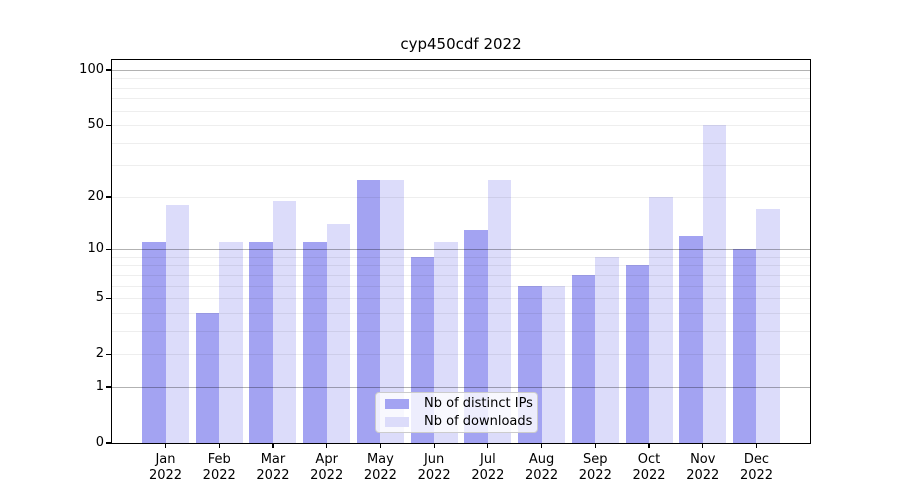 The width and height of the screenshot is (900, 500). I want to click on y-tick-label: 5, so click(99, 298).